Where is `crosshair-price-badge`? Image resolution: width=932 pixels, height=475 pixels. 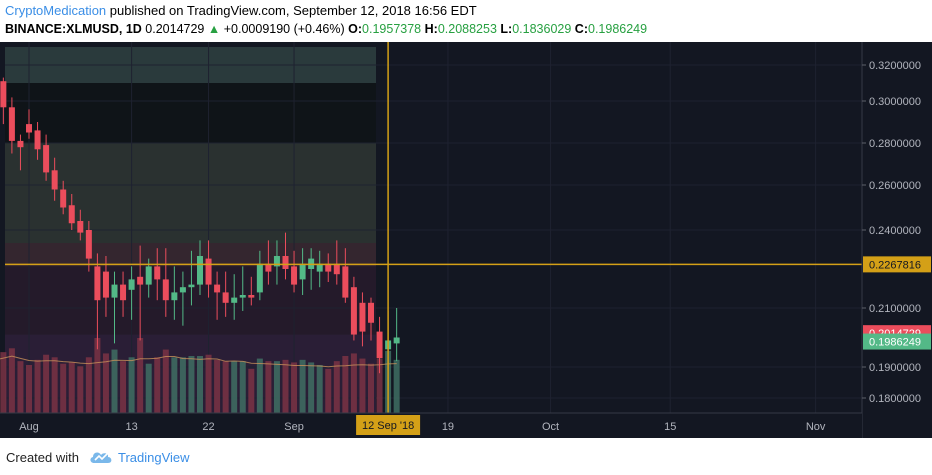 crosshair-price-badge is located at coordinates (897, 264).